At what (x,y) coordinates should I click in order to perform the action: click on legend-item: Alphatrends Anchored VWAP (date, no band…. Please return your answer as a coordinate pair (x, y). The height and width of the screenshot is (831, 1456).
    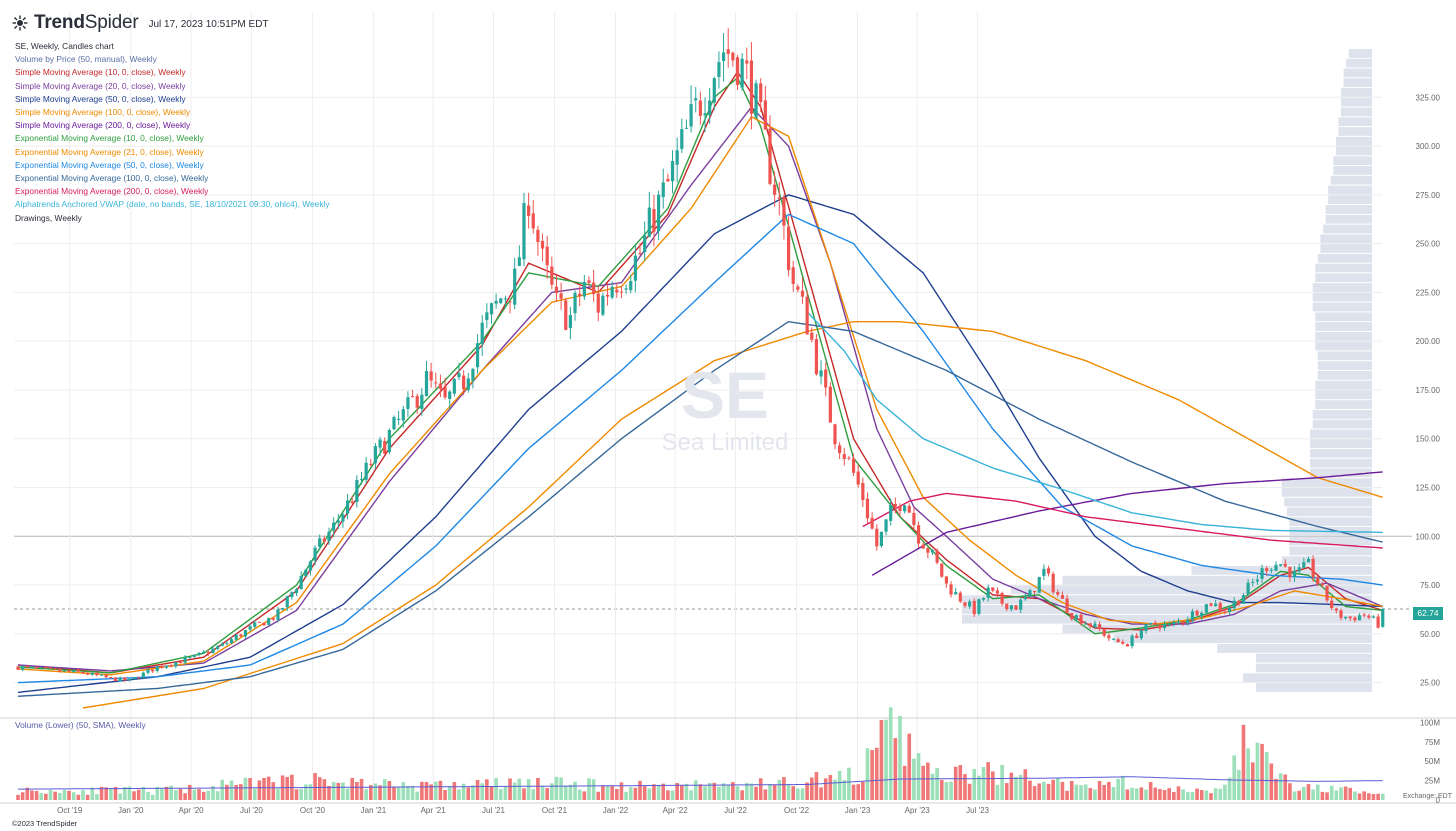
    Looking at the image, I should click on (172, 204).